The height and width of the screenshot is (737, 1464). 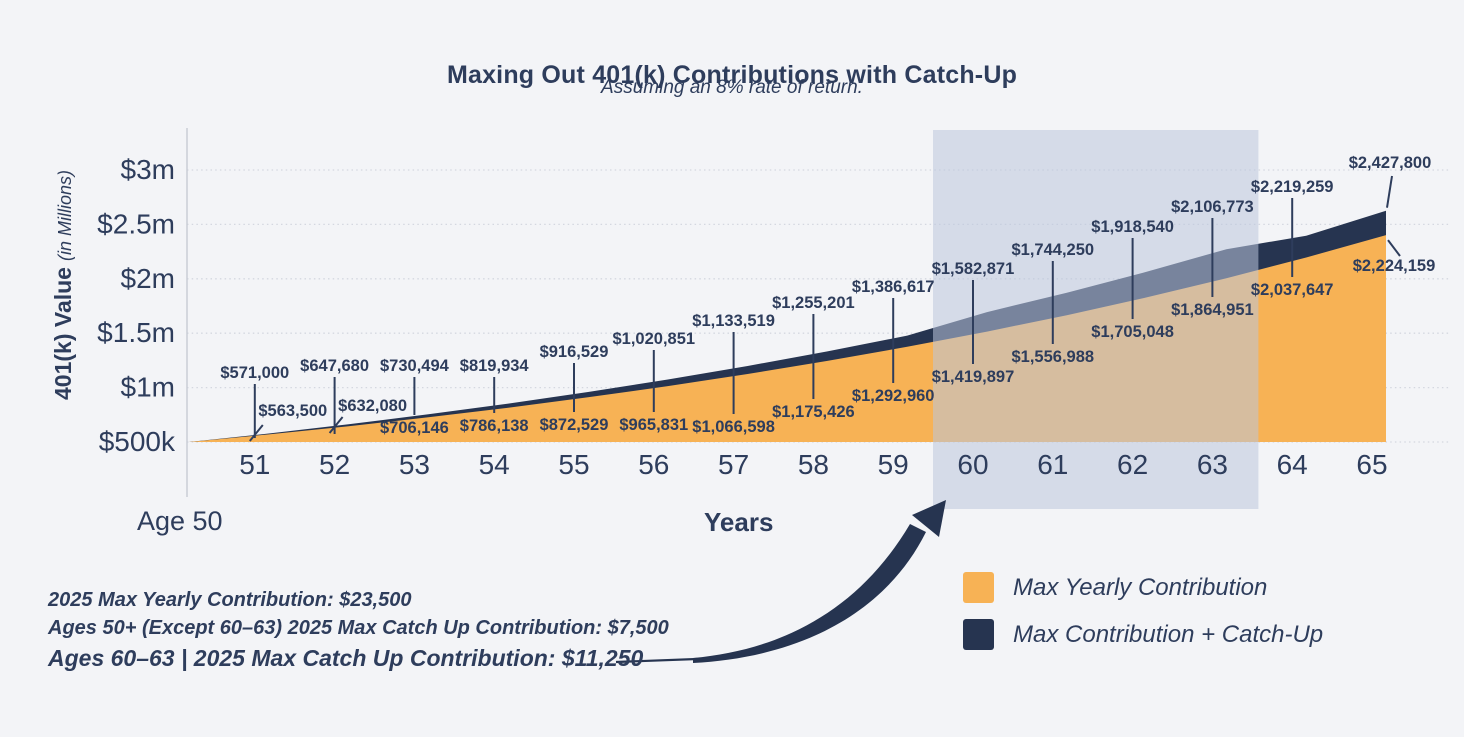 I want to click on data-label-catchup: $819,934, so click(x=495, y=366).